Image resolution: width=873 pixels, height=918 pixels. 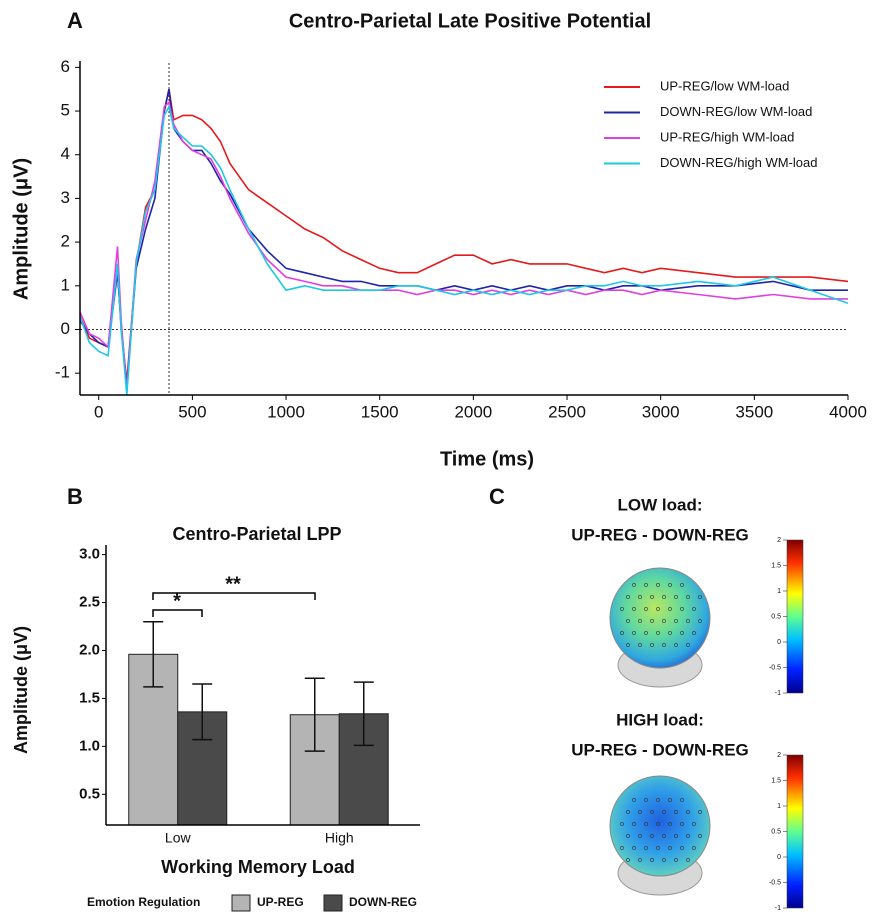 What do you see at coordinates (241, 903) in the screenshot?
I see `legend-swatch` at bounding box center [241, 903].